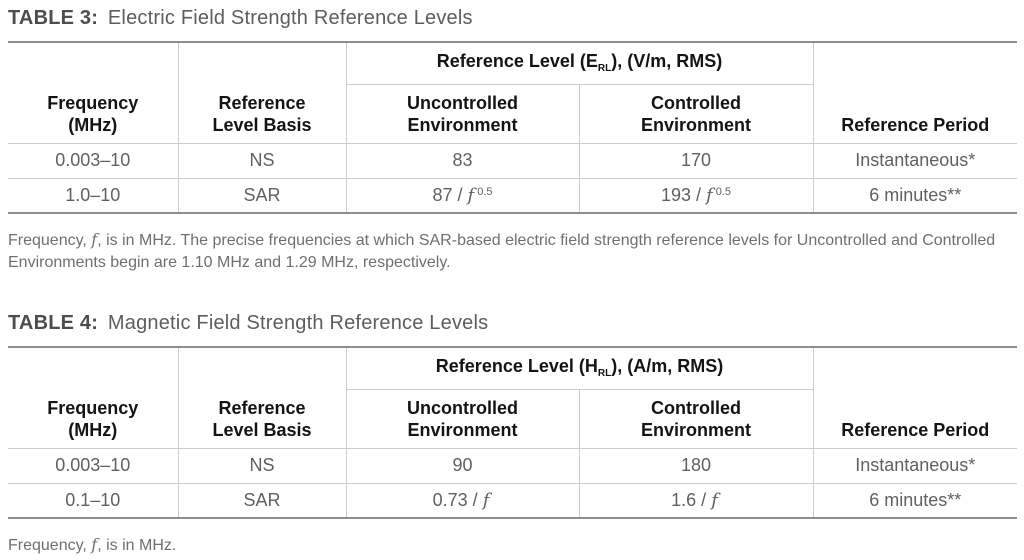 Image resolution: width=1024 pixels, height=560 pixels. Describe the element at coordinates (915, 398) in the screenshot. I see `table4-col-header-period: Reference Period` at that location.